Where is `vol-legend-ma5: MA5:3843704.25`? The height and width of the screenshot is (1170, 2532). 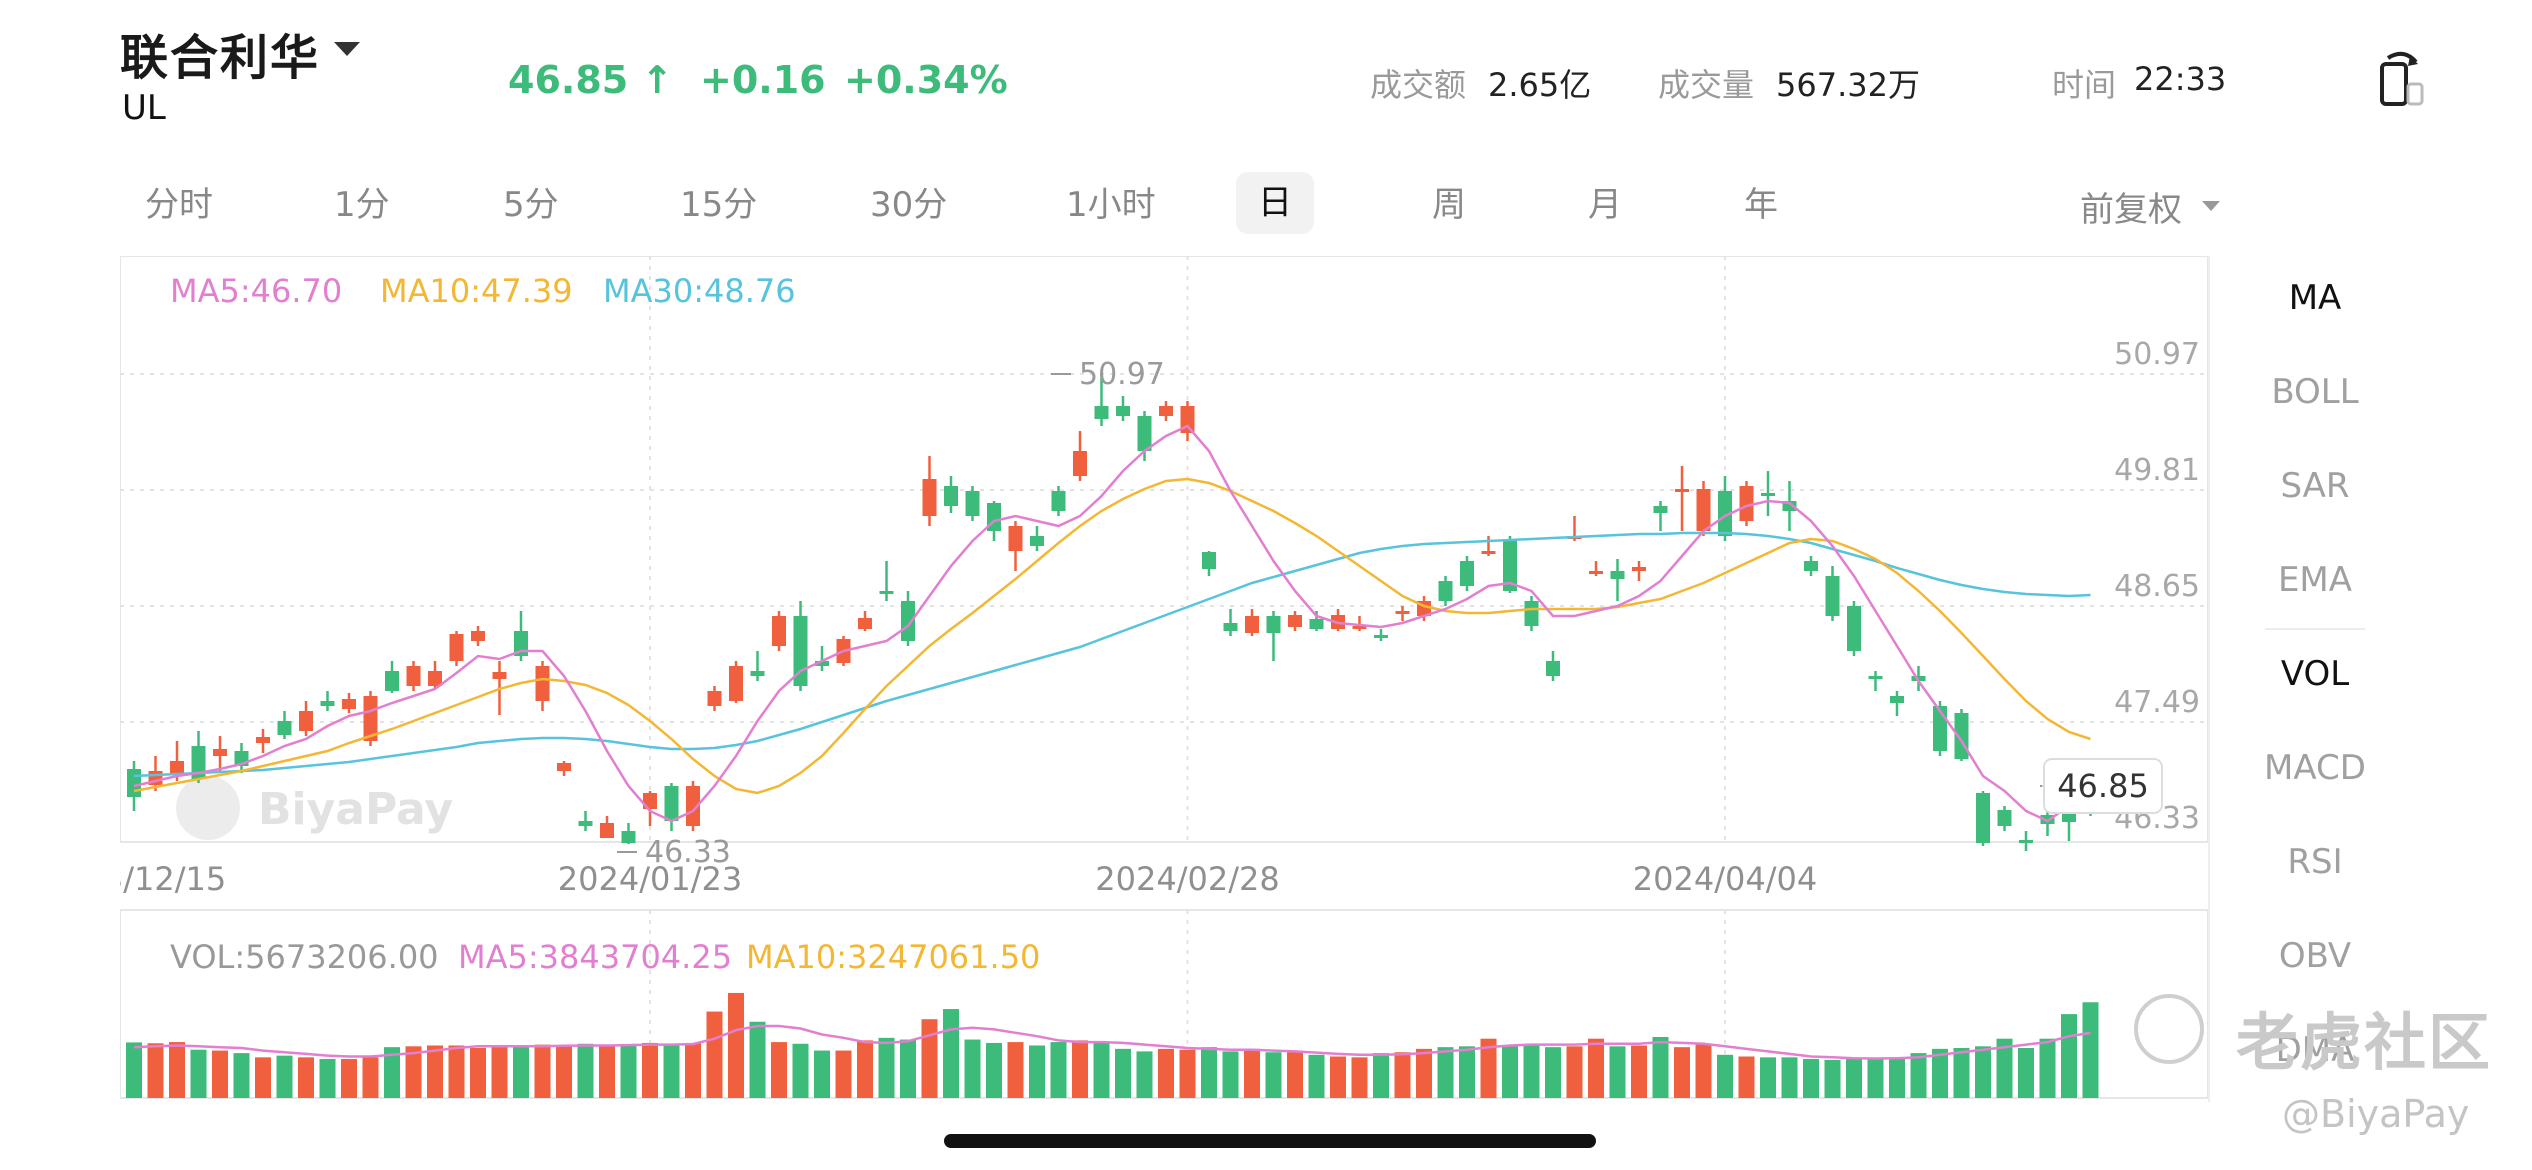 vol-legend-ma5: MA5:3843704.25 is located at coordinates (595, 957).